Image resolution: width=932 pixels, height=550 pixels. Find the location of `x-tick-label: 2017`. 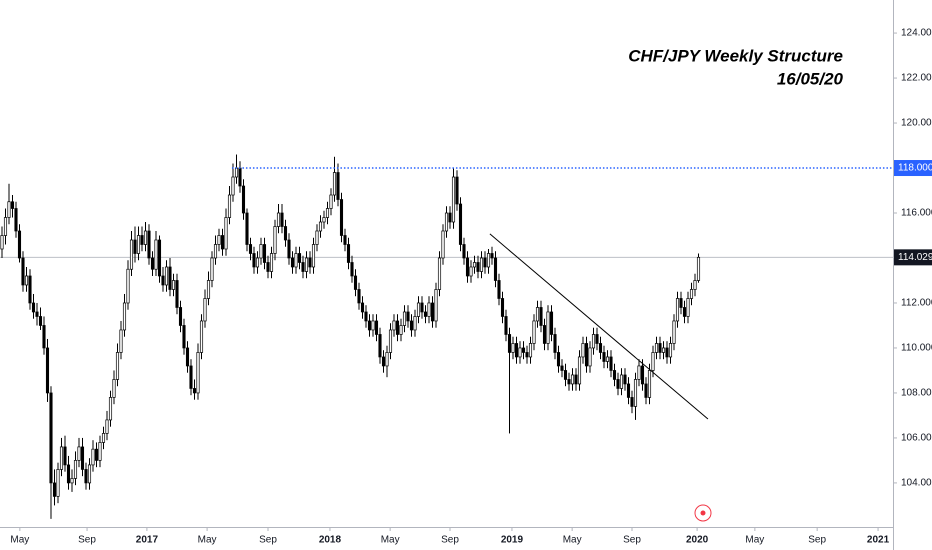

x-tick-label: 2017 is located at coordinates (147, 540).